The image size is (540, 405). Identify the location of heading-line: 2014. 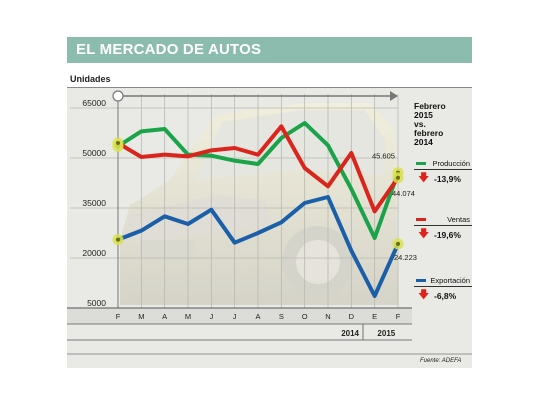
(423, 142).